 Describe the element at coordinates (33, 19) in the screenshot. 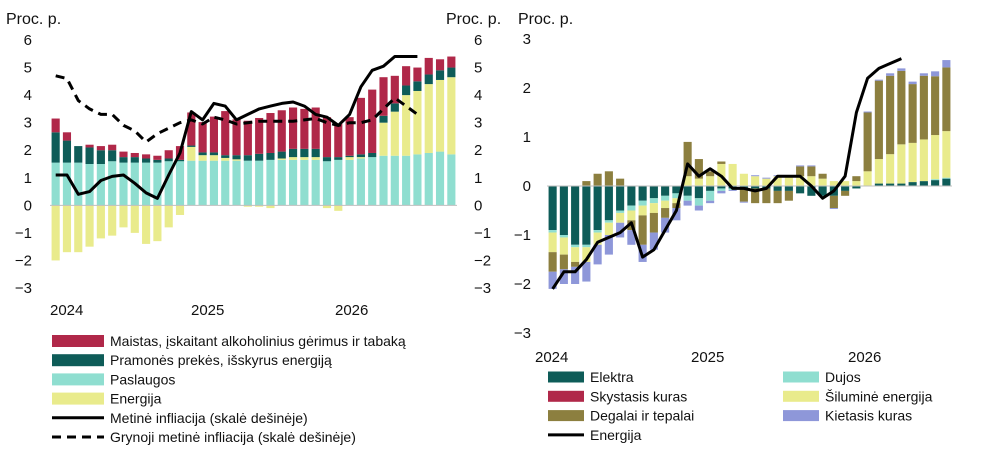

I see `unit-label-left: Proc. p.` at that location.